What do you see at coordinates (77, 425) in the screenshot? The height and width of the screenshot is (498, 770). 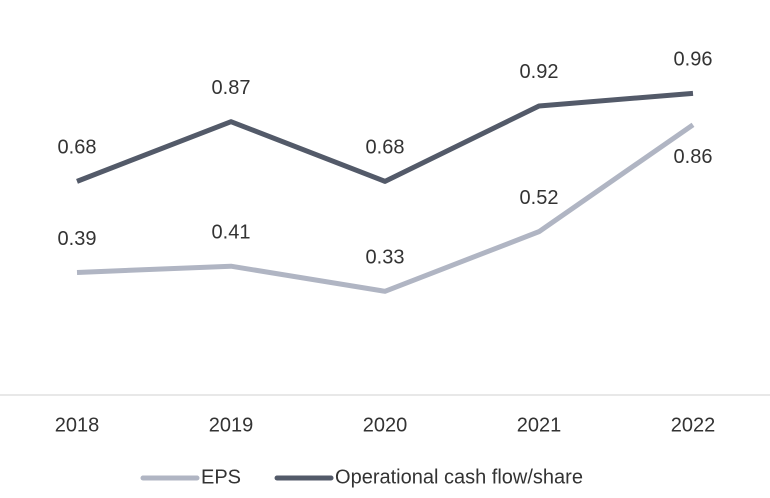 I see `x-tick-label: 2018` at bounding box center [77, 425].